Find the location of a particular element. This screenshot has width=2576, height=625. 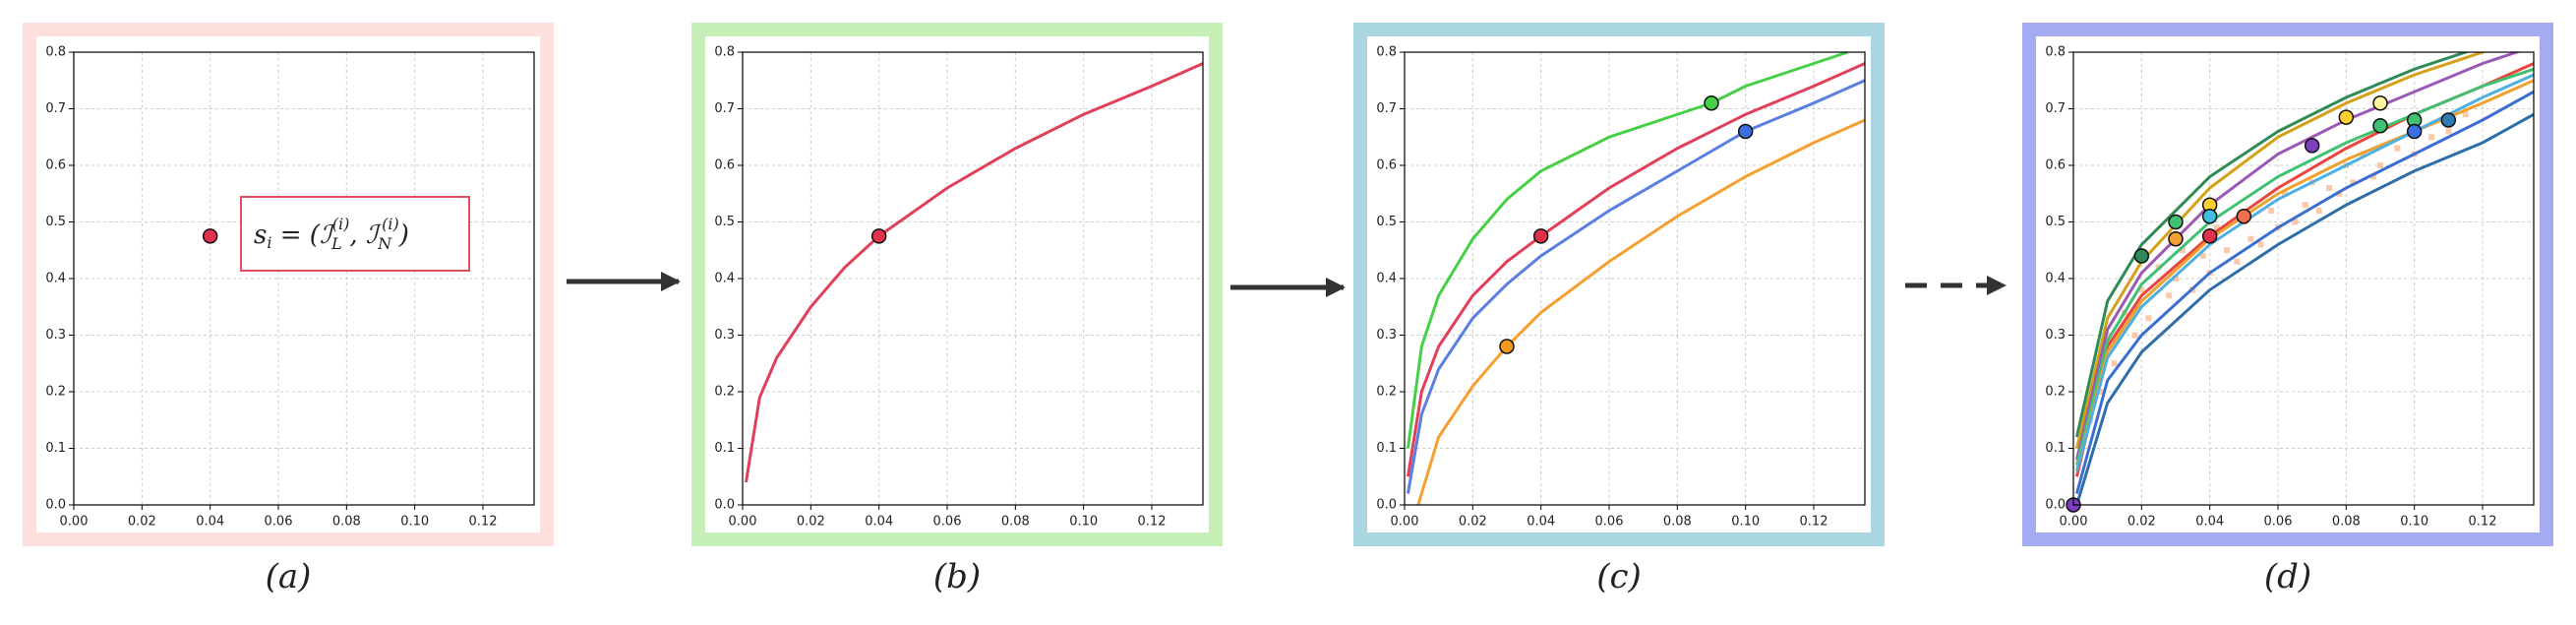

plot-area is located at coordinates (2304, 278).